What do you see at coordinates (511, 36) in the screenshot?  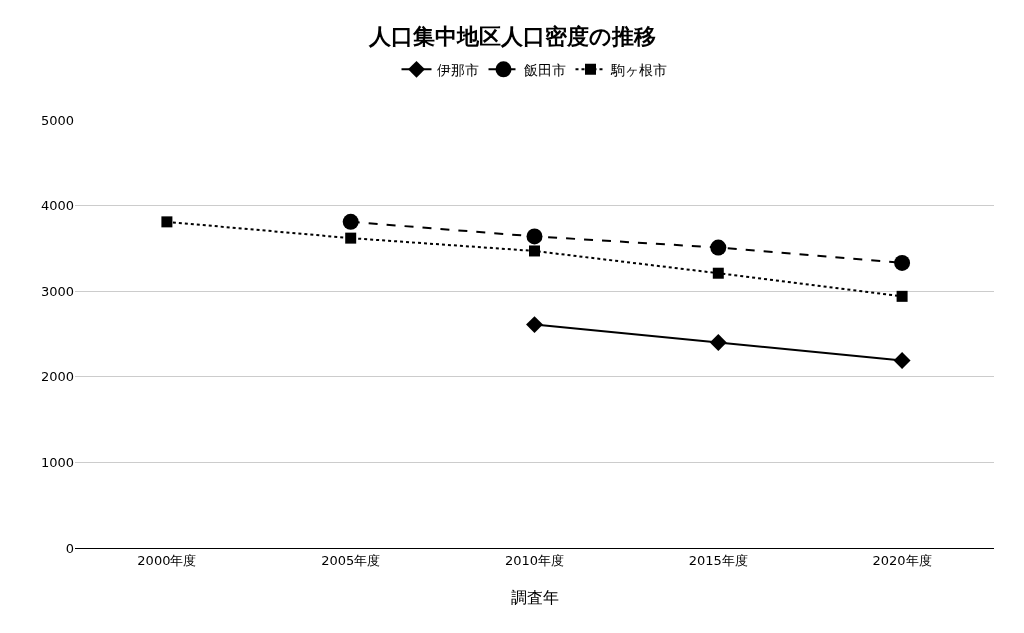 I see `chart-title: 人口集中地区人口密度の推移` at bounding box center [511, 36].